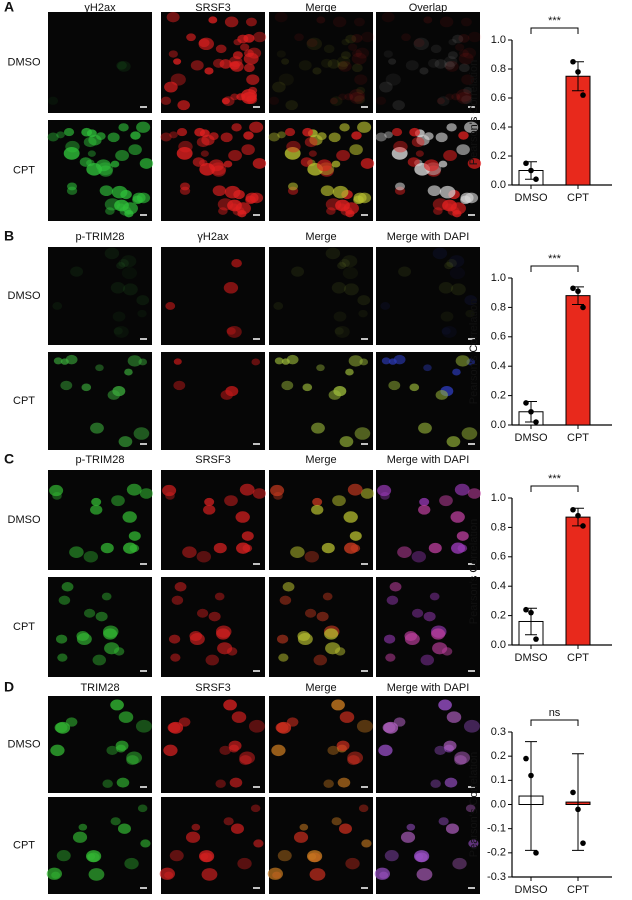 The width and height of the screenshot is (632, 900). I want to click on significance-label: ns, so click(555, 713).